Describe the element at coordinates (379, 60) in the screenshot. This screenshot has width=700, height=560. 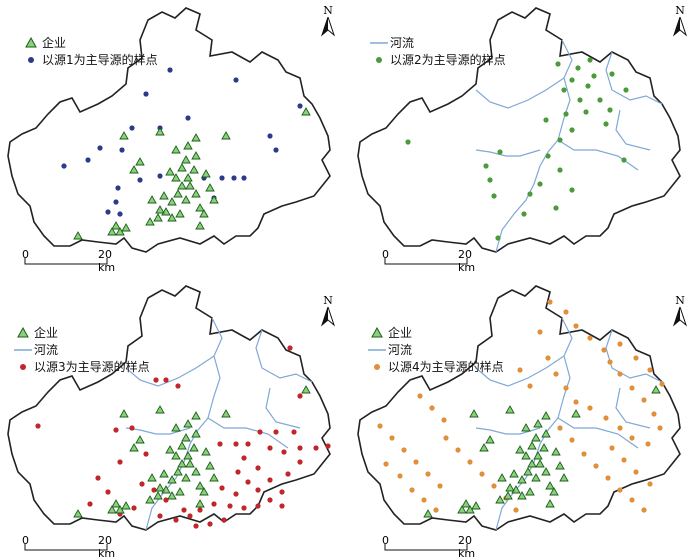
I see `dot-icon` at that location.